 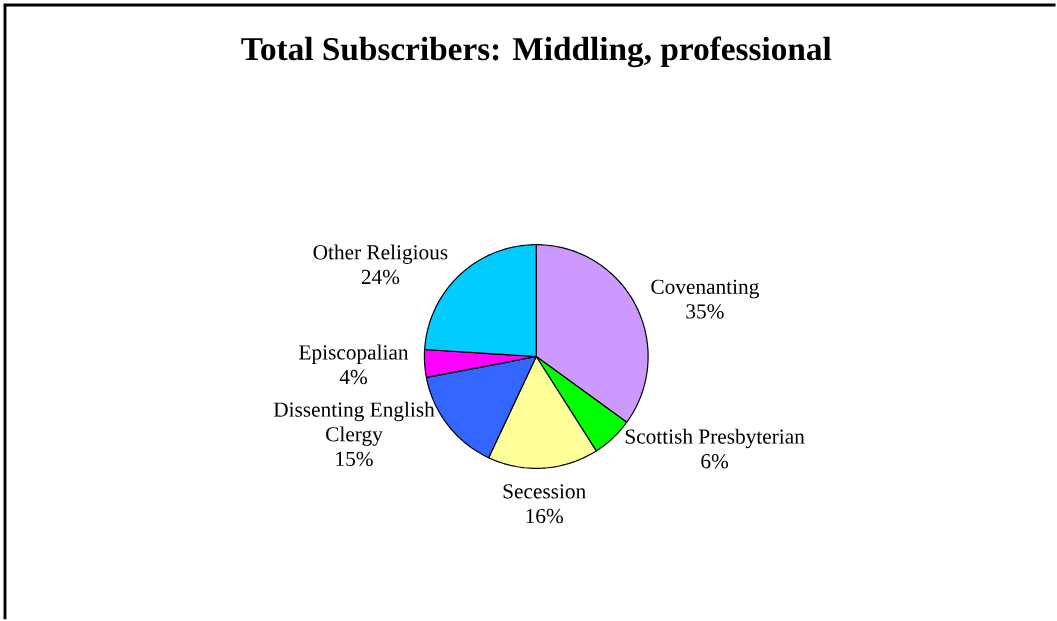 I want to click on data-label: 15%, so click(x=354, y=459).